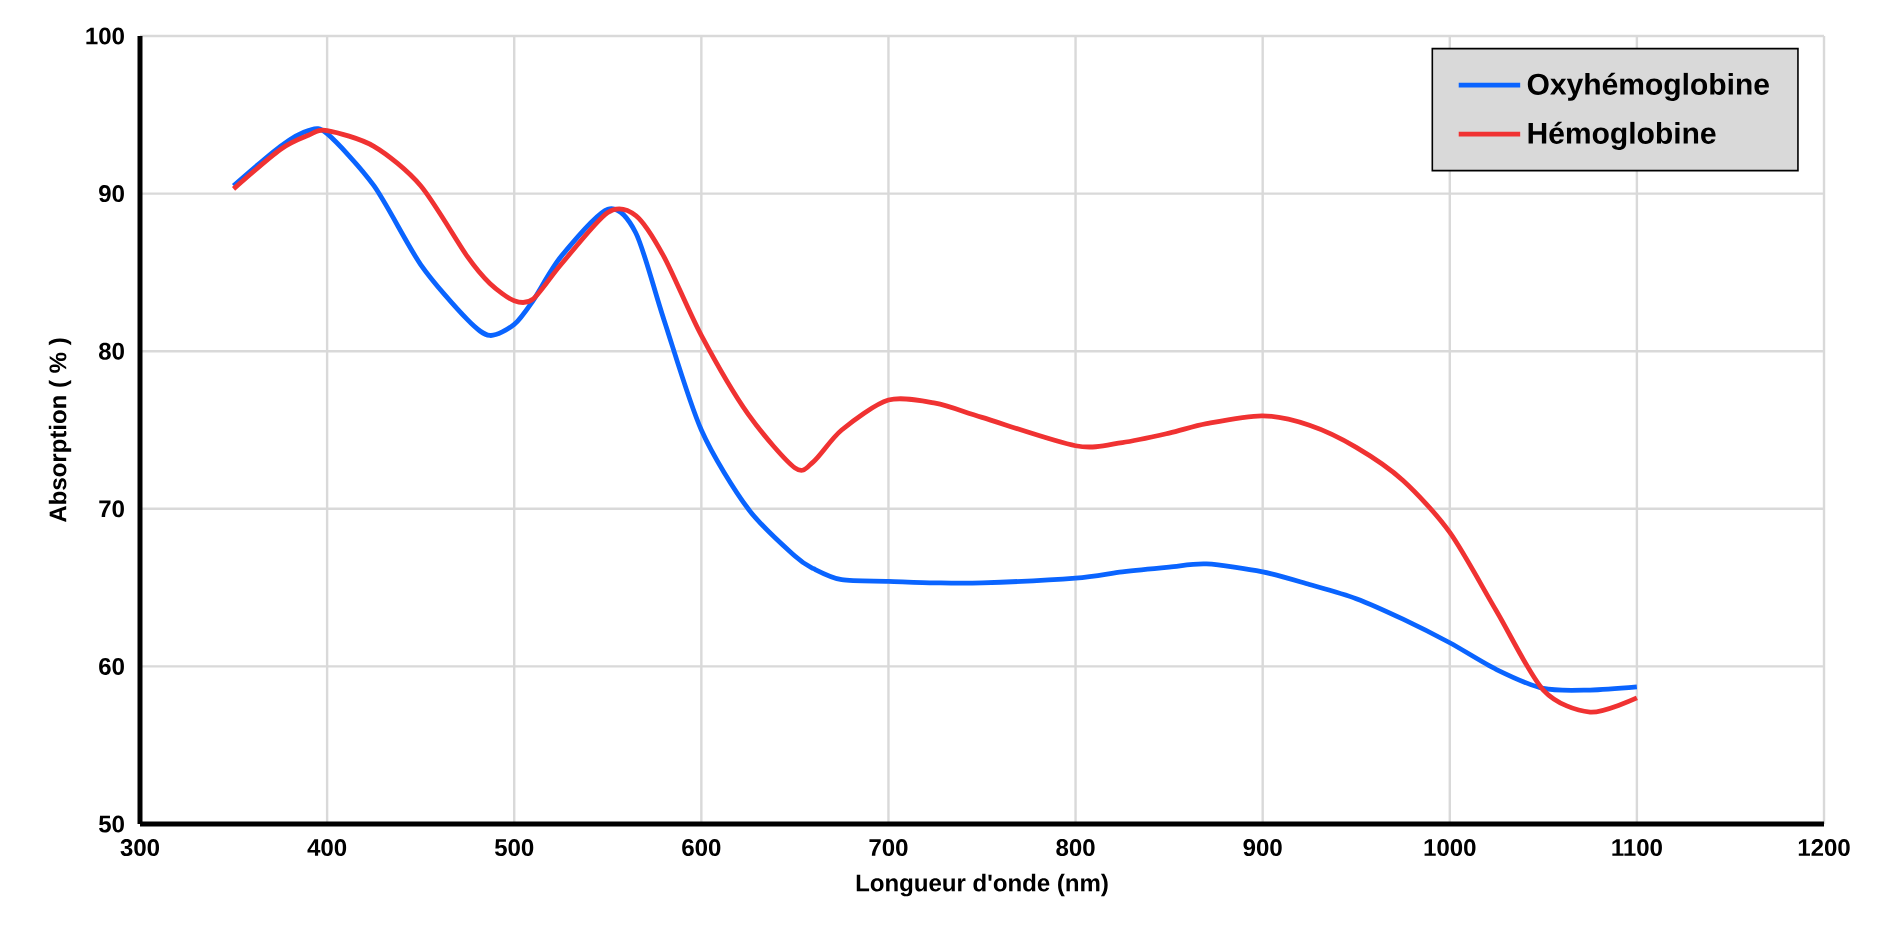  What do you see at coordinates (111, 509) in the screenshot?
I see `y-tick-label: 70` at bounding box center [111, 509].